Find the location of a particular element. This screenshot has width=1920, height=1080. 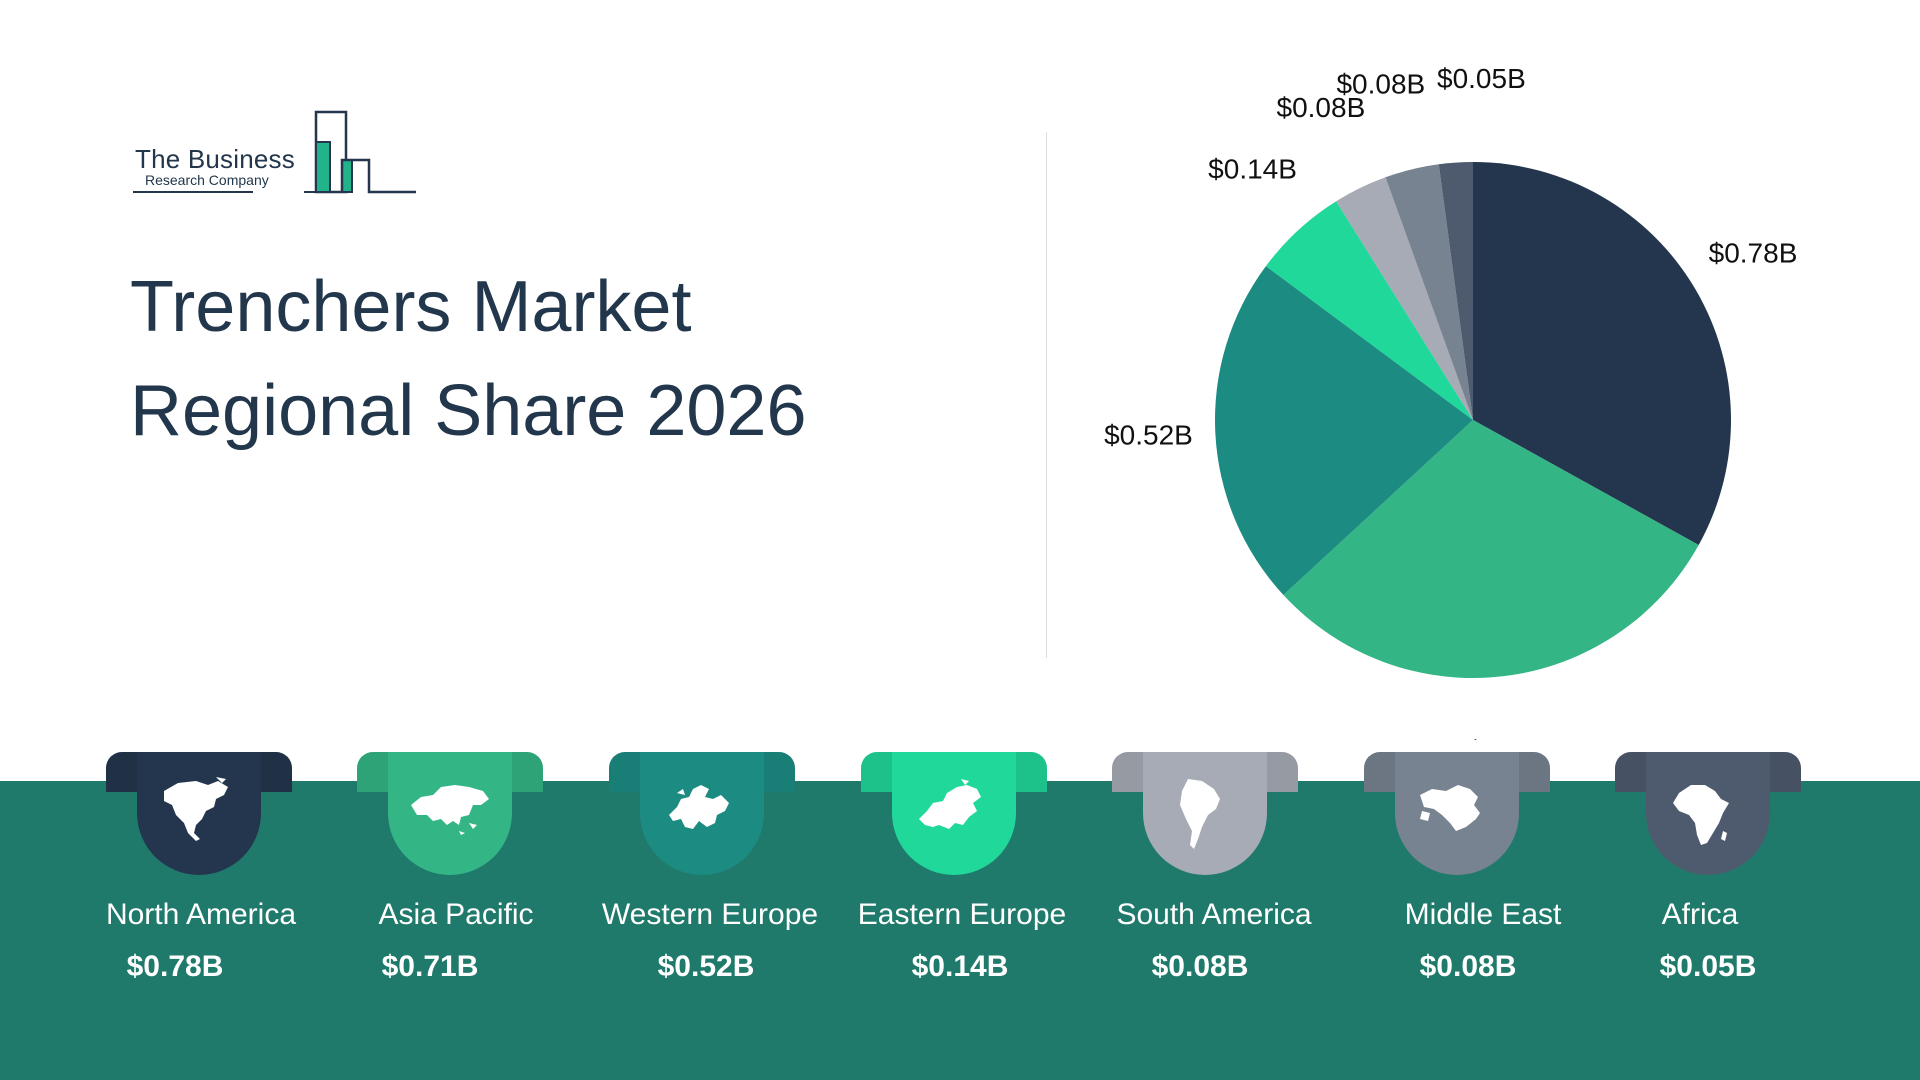

pie-data-label: $0.52B is located at coordinates (1148, 435).